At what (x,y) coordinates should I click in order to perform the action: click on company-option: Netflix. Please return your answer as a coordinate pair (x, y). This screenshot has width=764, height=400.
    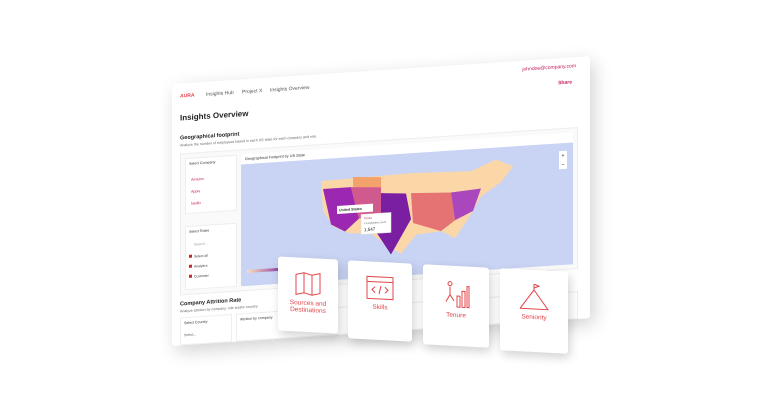
    Looking at the image, I should click on (196, 203).